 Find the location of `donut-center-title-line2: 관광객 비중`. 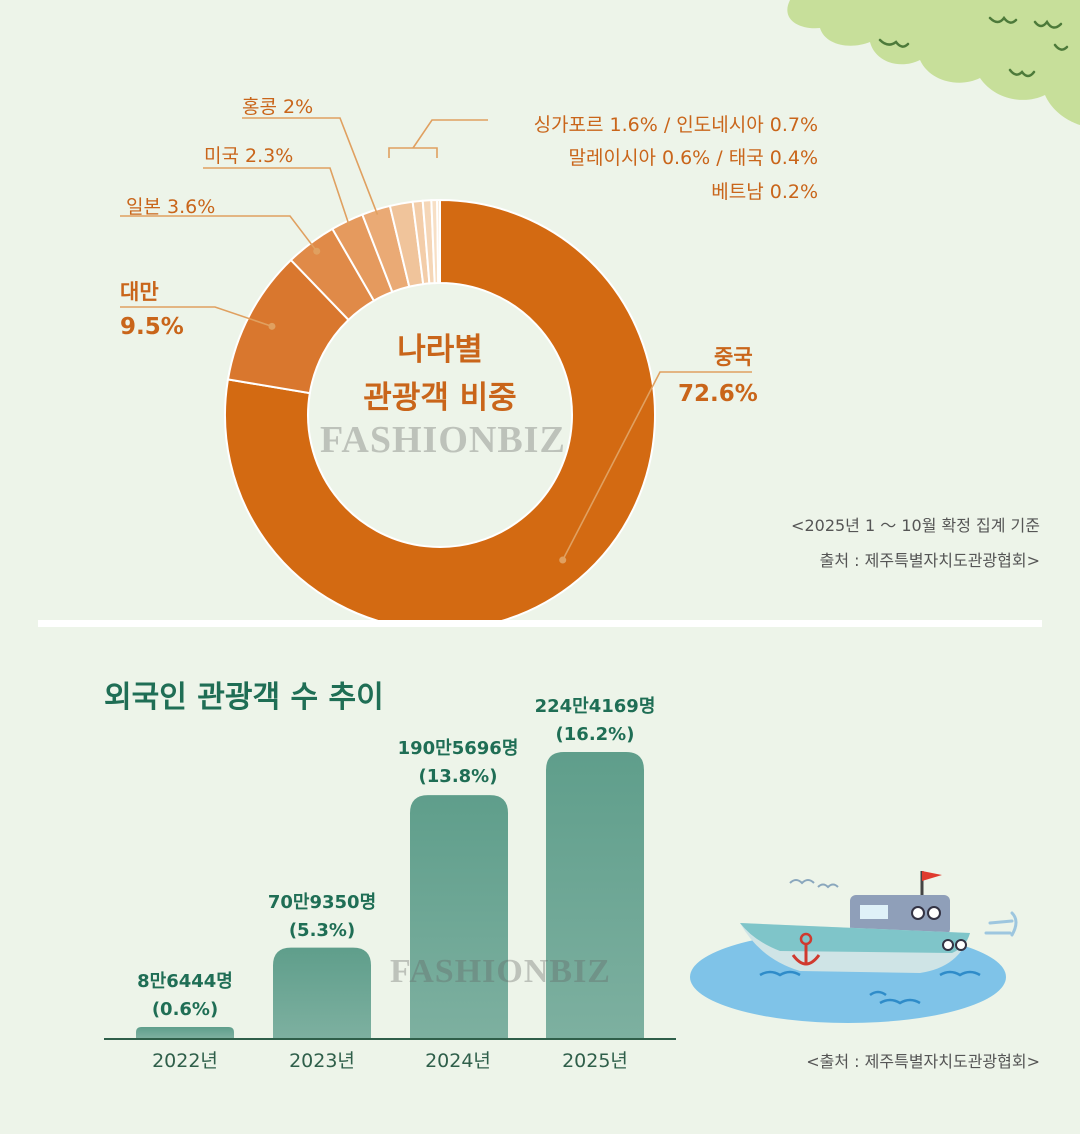

donut-center-title-line2: 관광객 비중 is located at coordinates (440, 398).